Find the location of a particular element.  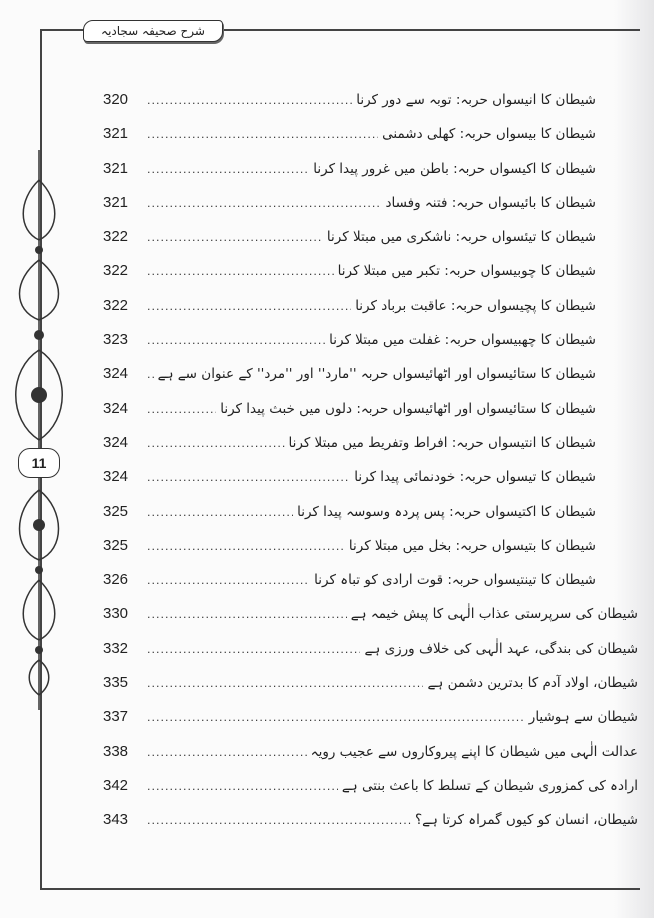

toc-entry-page: 337 is located at coordinates (116, 717).